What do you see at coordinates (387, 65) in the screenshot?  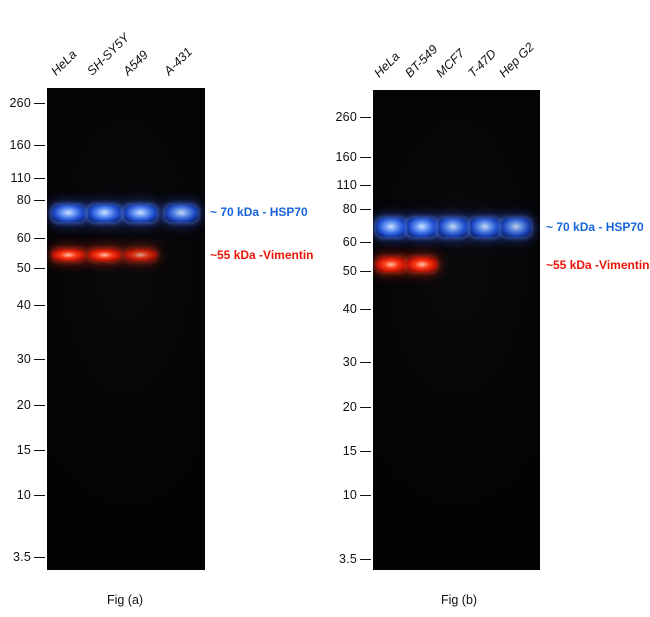 I see `lane-label: HeLa` at bounding box center [387, 65].